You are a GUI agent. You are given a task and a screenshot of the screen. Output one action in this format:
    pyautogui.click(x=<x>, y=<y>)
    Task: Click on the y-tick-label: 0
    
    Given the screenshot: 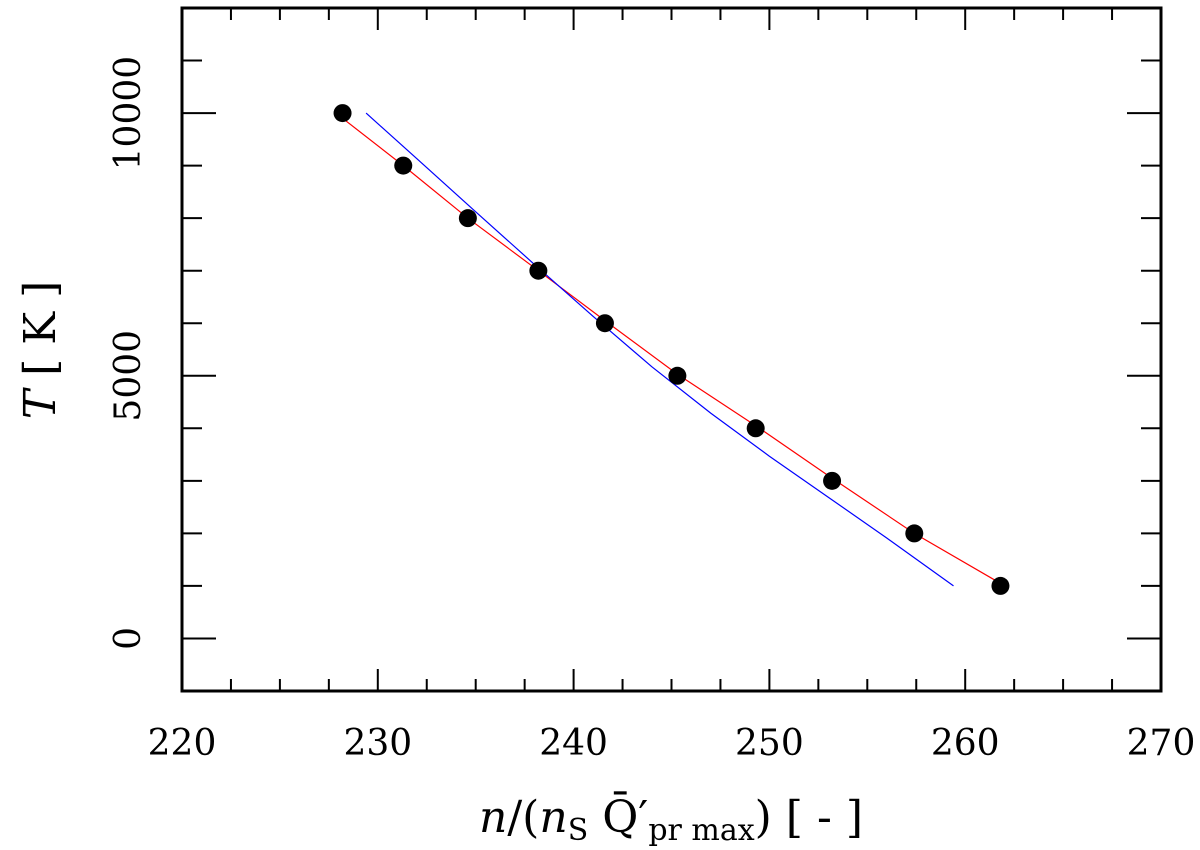 What is the action you would take?
    pyautogui.click(x=128, y=638)
    